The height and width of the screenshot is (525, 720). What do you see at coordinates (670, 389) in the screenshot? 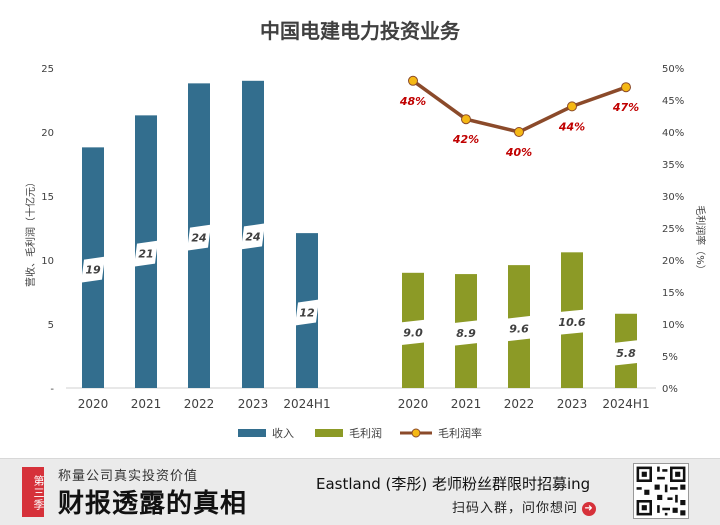
I see `right-tick-label: 0%` at bounding box center [670, 389].